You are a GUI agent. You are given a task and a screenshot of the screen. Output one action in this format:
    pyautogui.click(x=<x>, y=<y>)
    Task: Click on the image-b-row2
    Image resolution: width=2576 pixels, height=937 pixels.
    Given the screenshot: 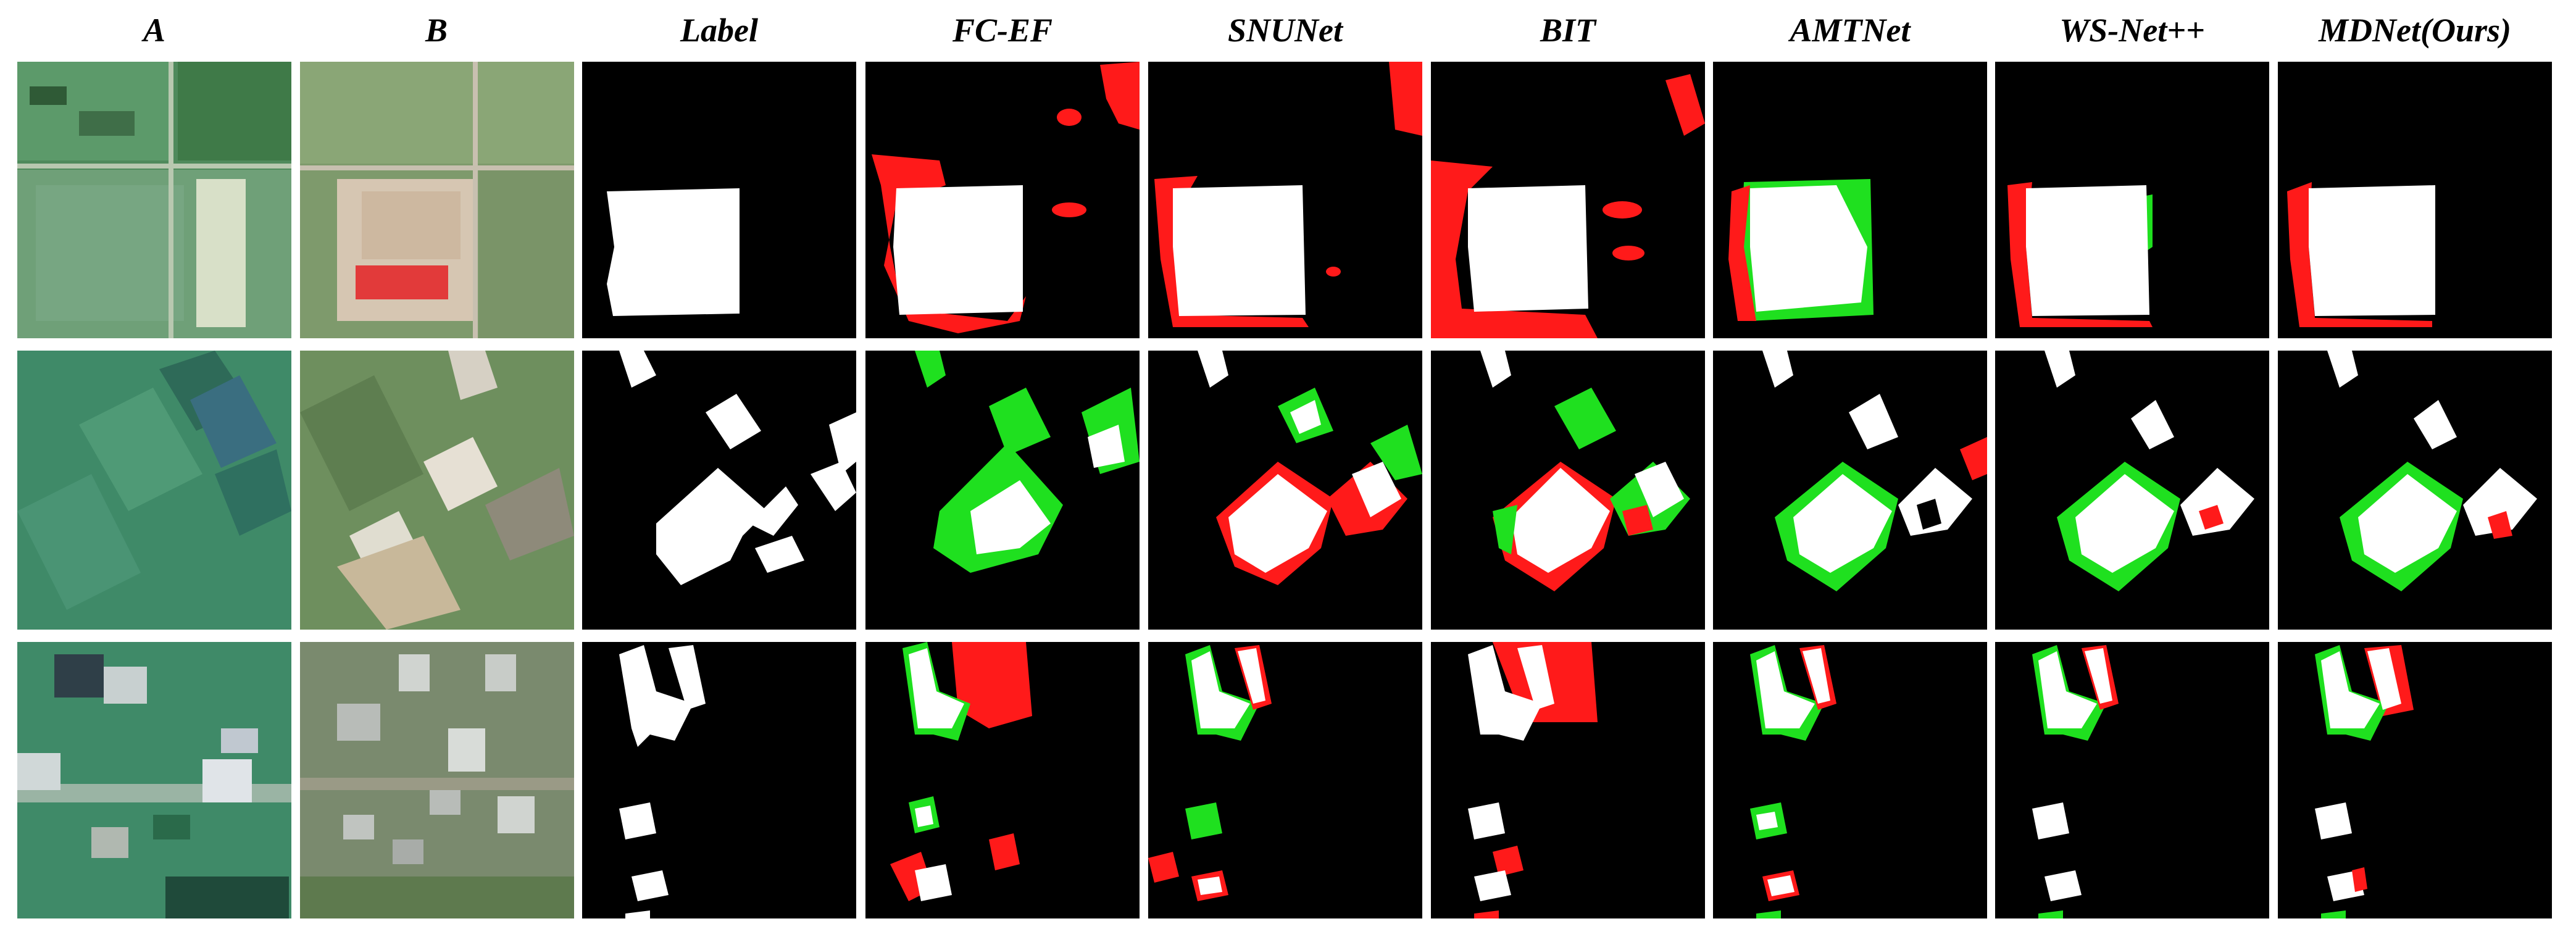 What is the action you would take?
    pyautogui.click(x=437, y=491)
    